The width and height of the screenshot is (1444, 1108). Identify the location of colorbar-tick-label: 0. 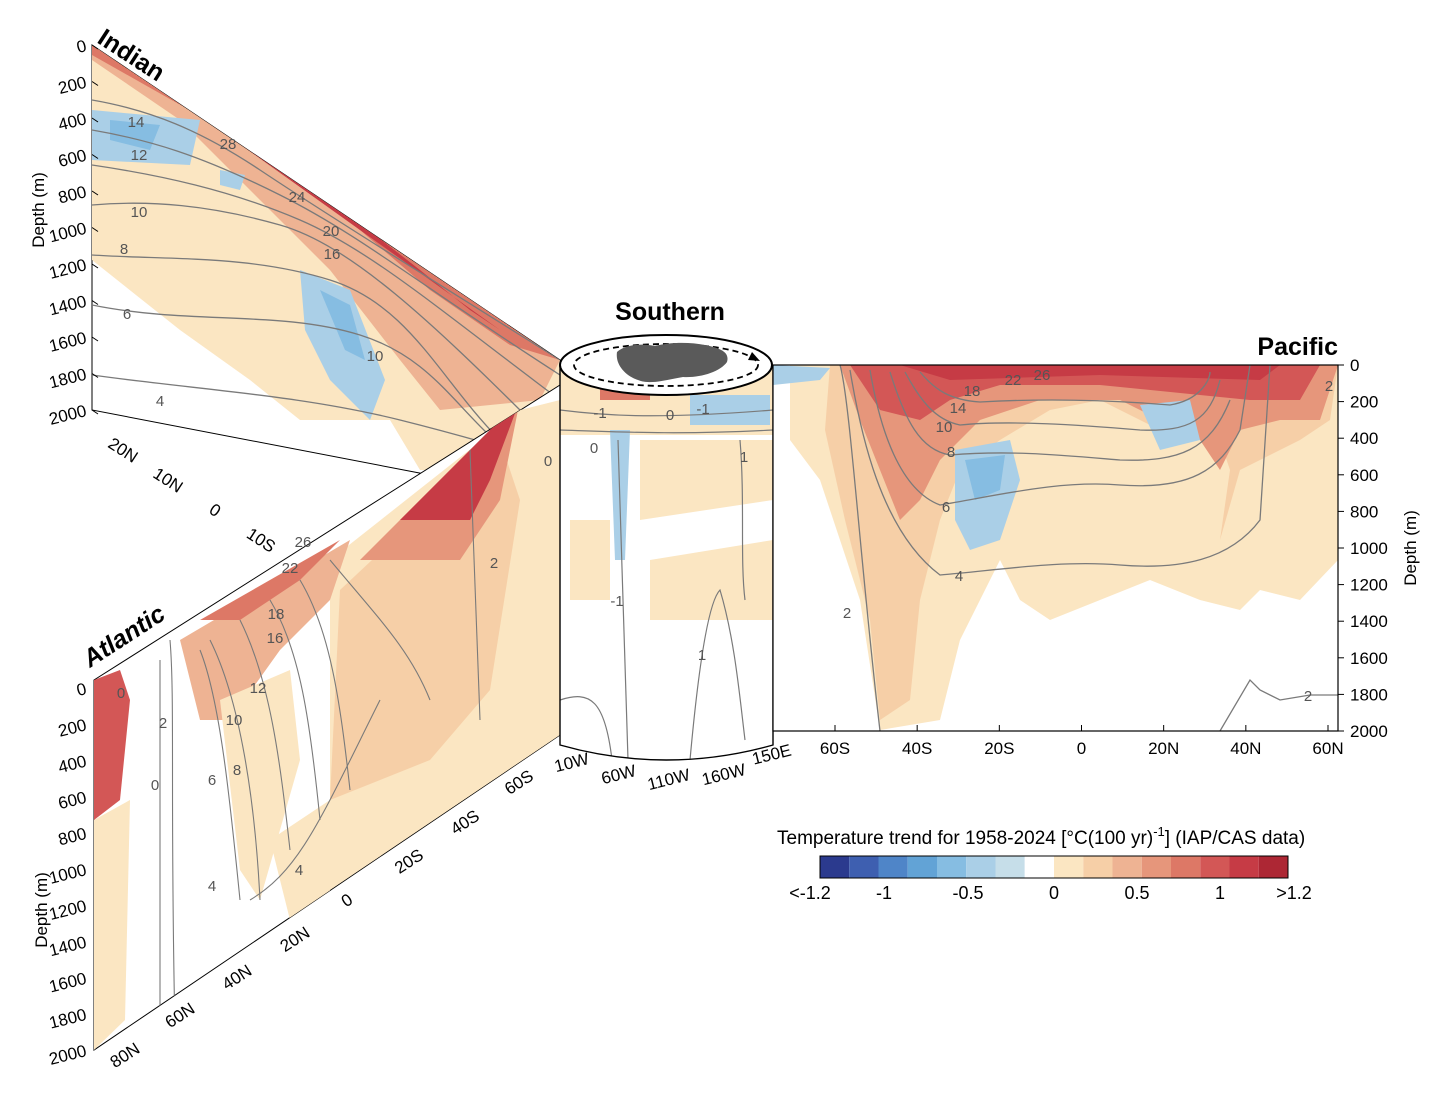
(1054, 893).